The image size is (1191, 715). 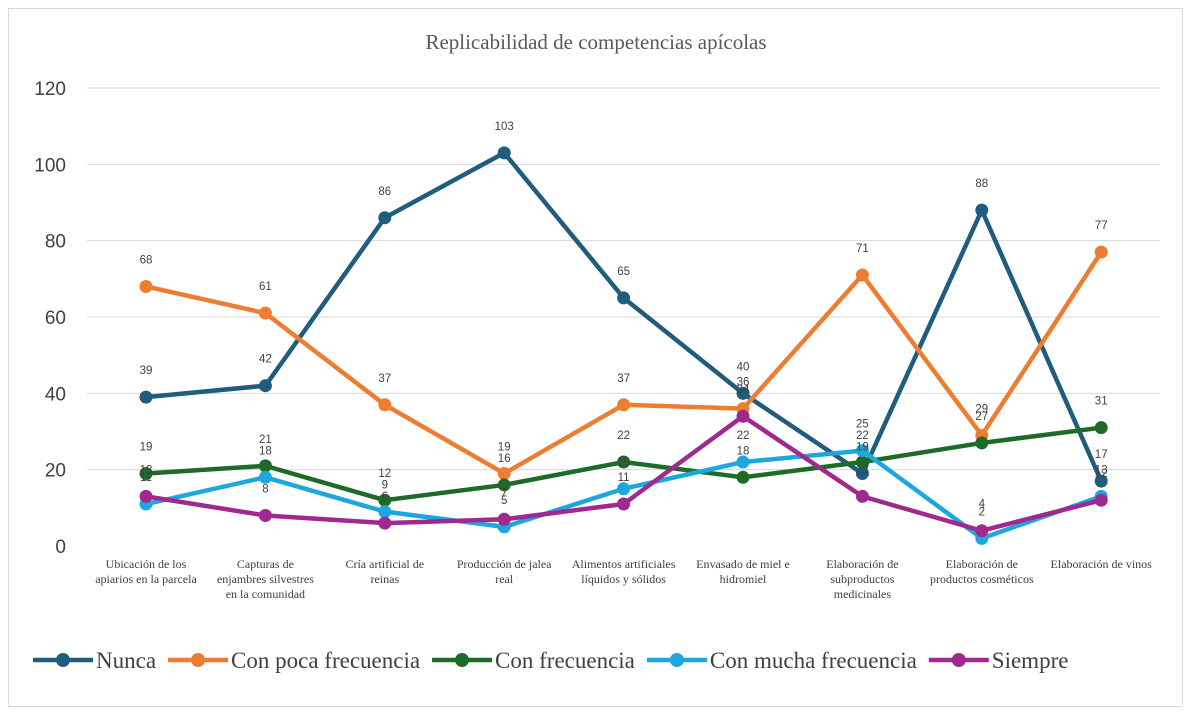 What do you see at coordinates (265, 360) in the screenshot?
I see `data-label: 42` at bounding box center [265, 360].